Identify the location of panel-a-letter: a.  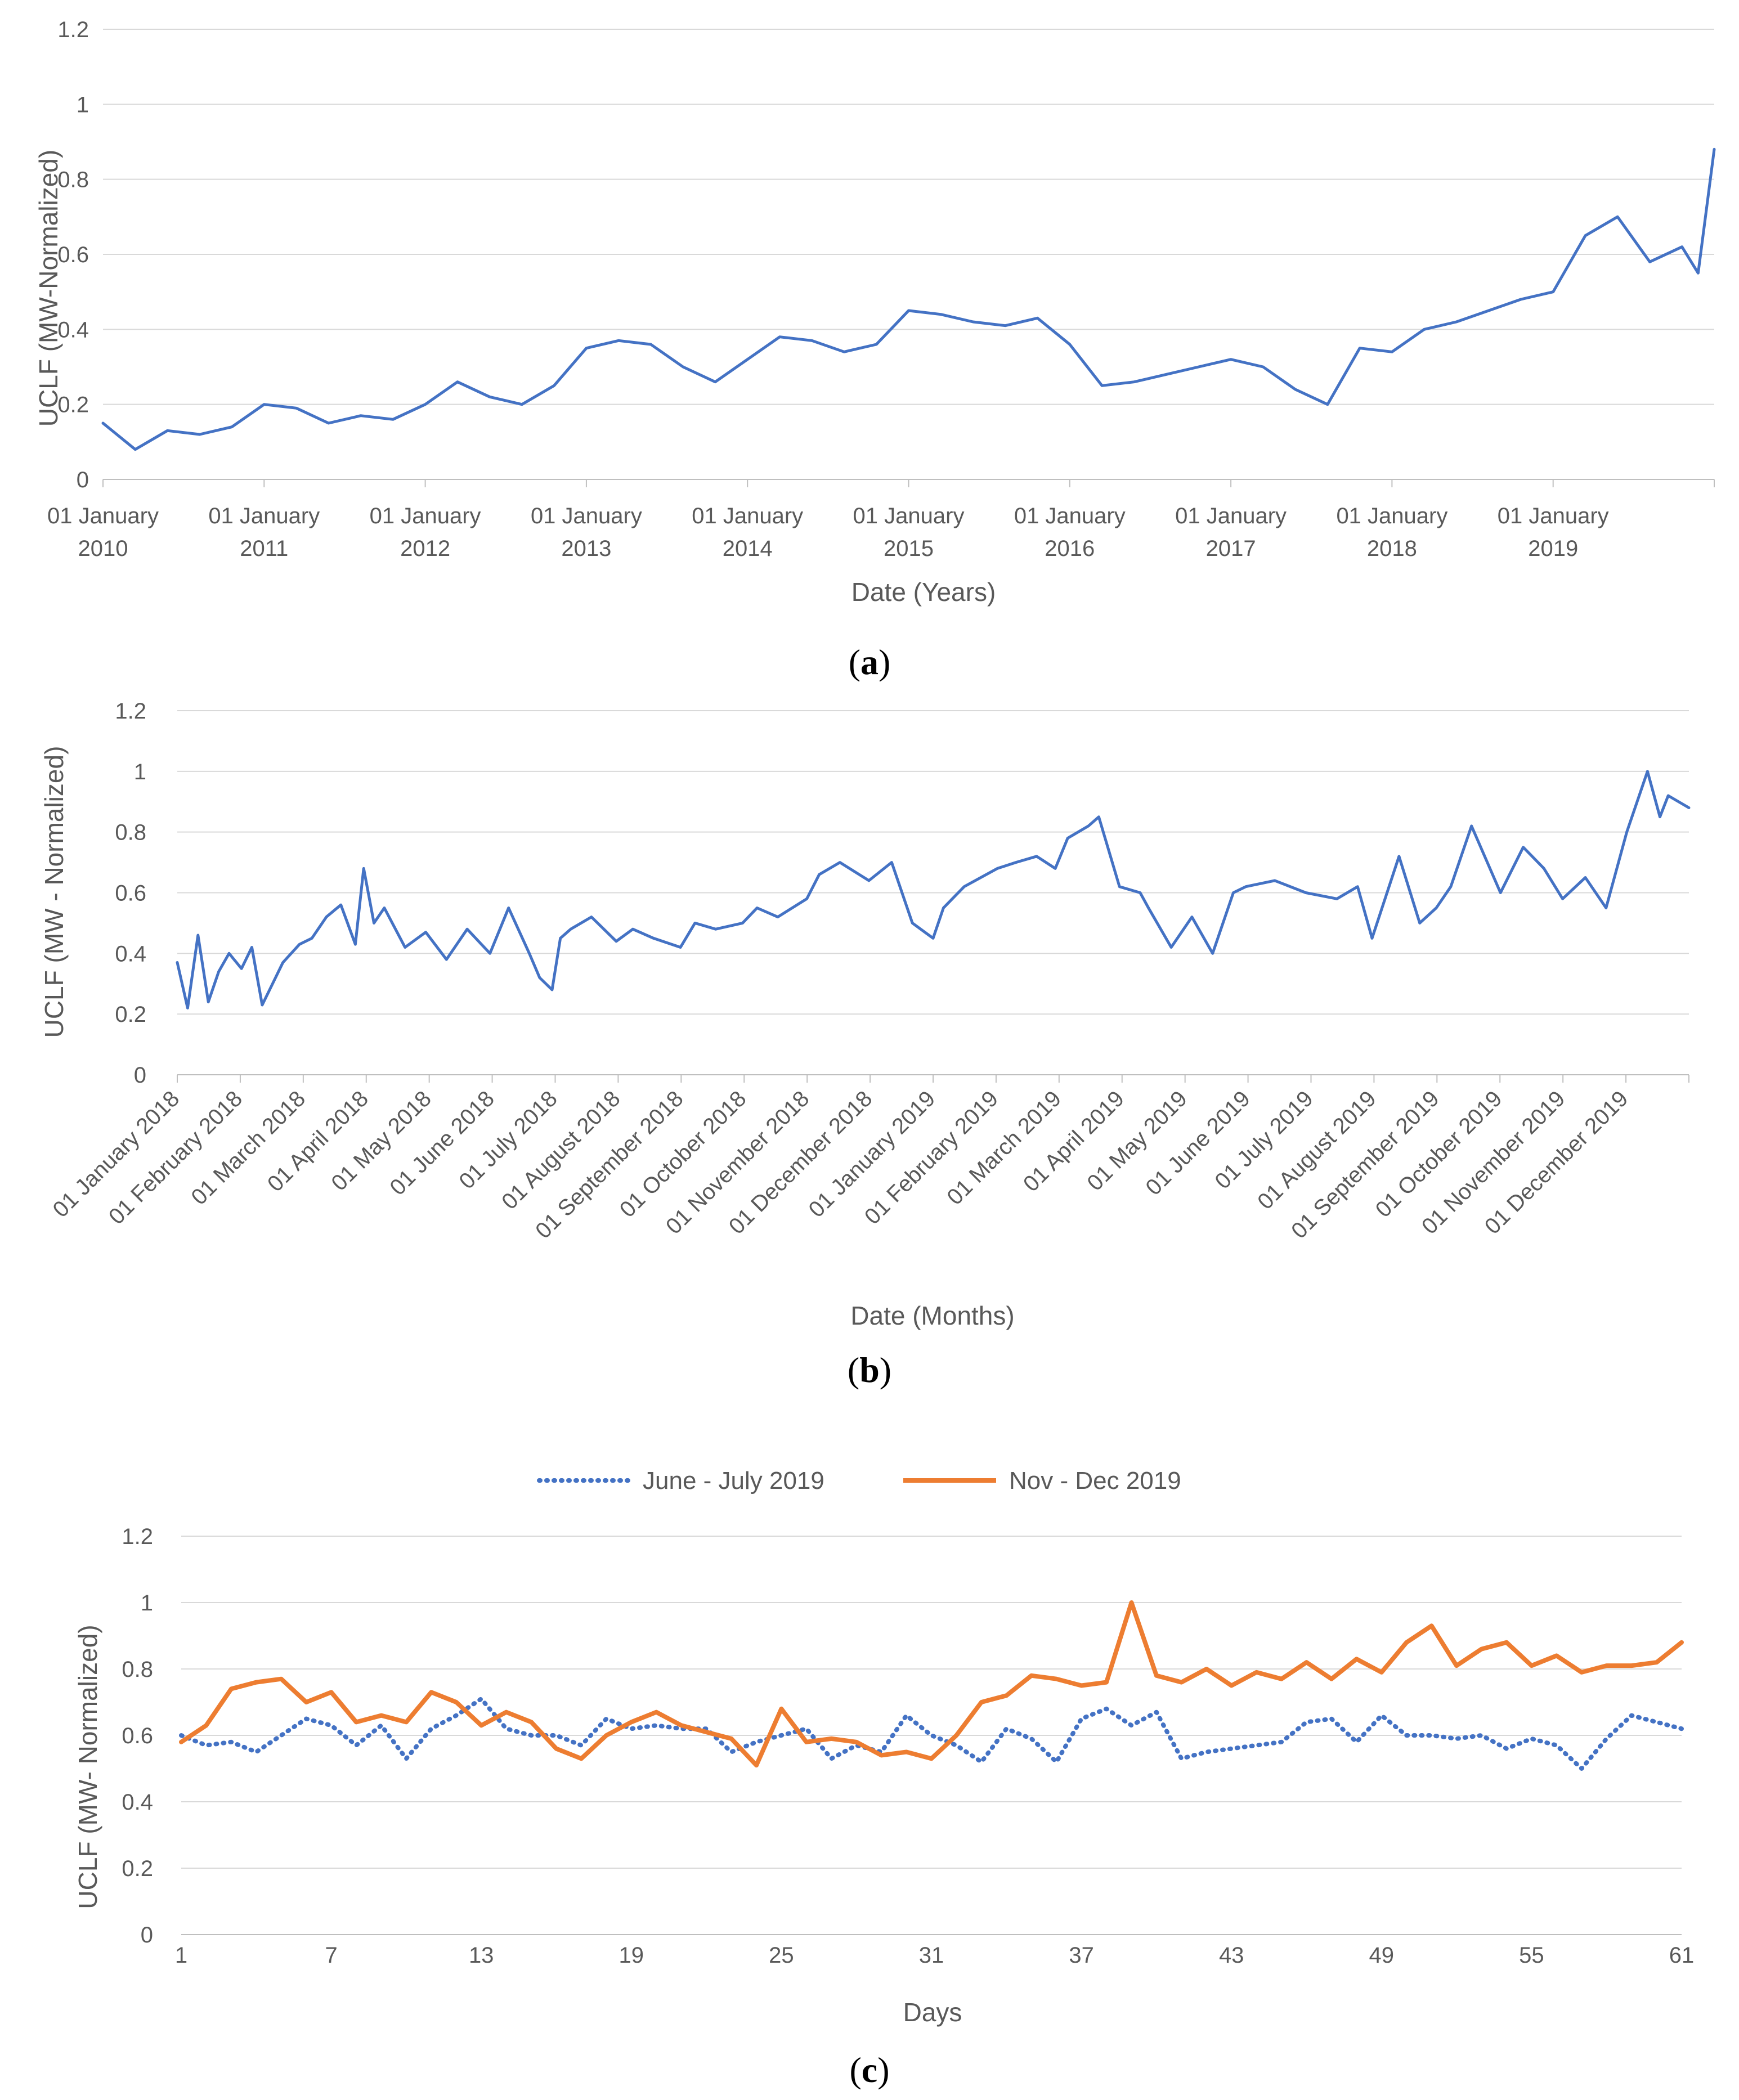
(869, 662).